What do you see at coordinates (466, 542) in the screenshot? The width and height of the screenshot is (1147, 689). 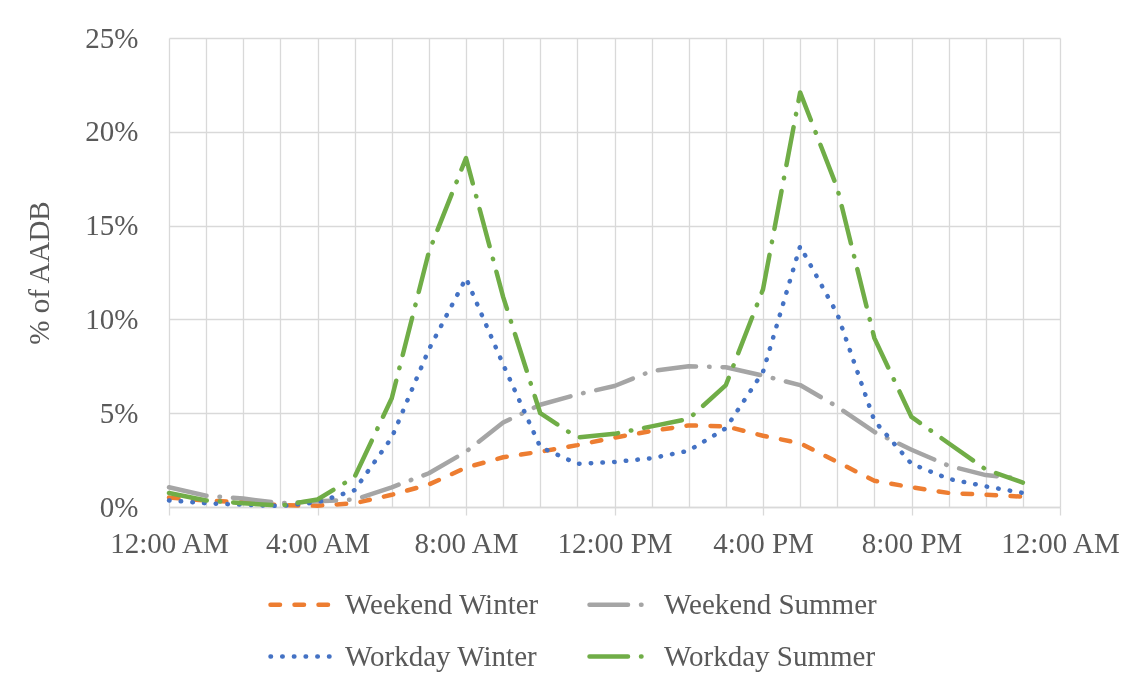 I see `x-tick-label: 8:00 AM` at bounding box center [466, 542].